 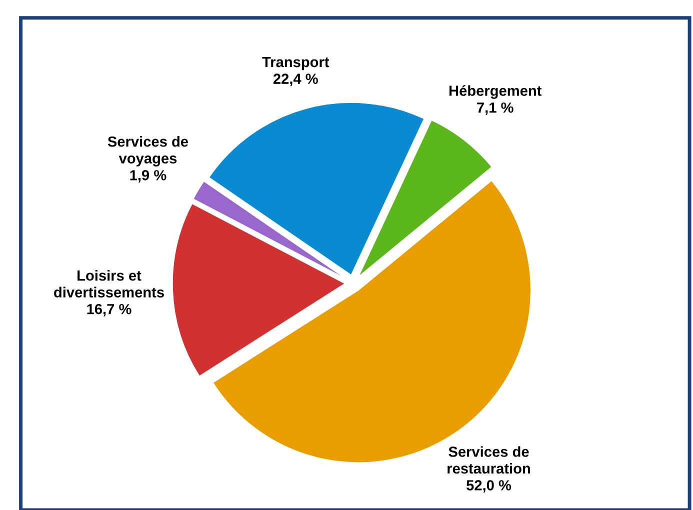 What do you see at coordinates (295, 80) in the screenshot?
I see `data-label: 22,4 %` at bounding box center [295, 80].